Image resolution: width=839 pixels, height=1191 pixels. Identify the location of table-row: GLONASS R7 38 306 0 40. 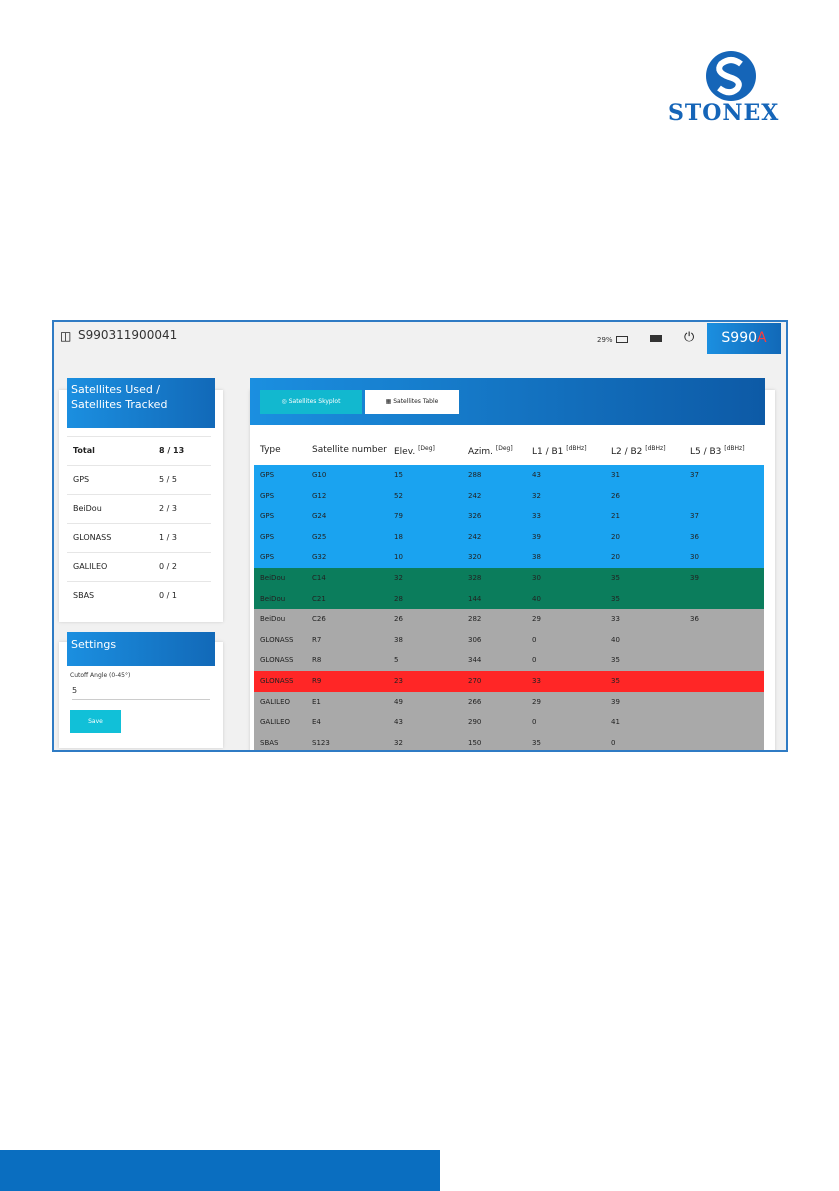
(509, 640).